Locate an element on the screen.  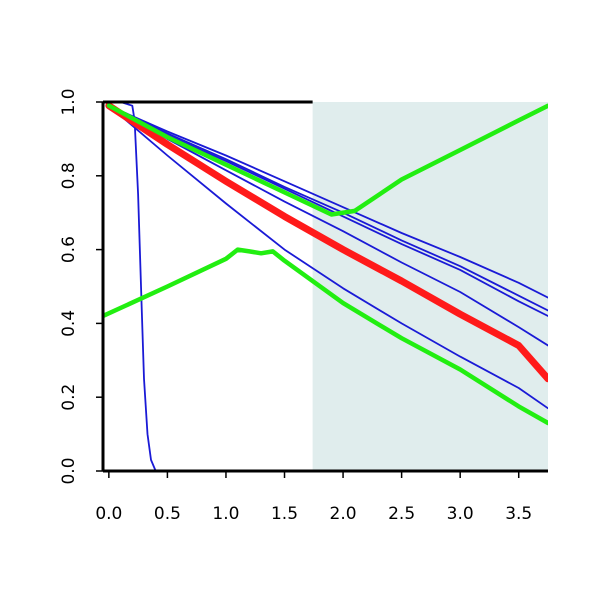
x-tick-label: 2.5 is located at coordinates (401, 514).